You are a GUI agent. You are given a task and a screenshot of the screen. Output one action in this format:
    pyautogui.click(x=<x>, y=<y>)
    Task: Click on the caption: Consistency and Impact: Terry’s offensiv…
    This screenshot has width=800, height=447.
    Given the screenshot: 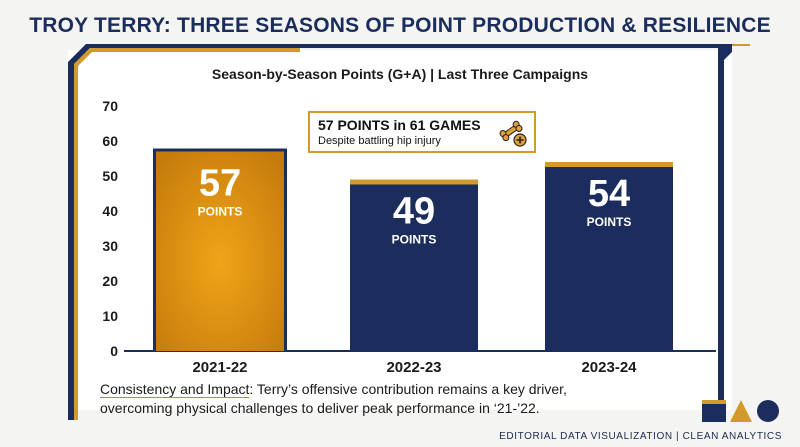 What is the action you would take?
    pyautogui.click(x=410, y=399)
    